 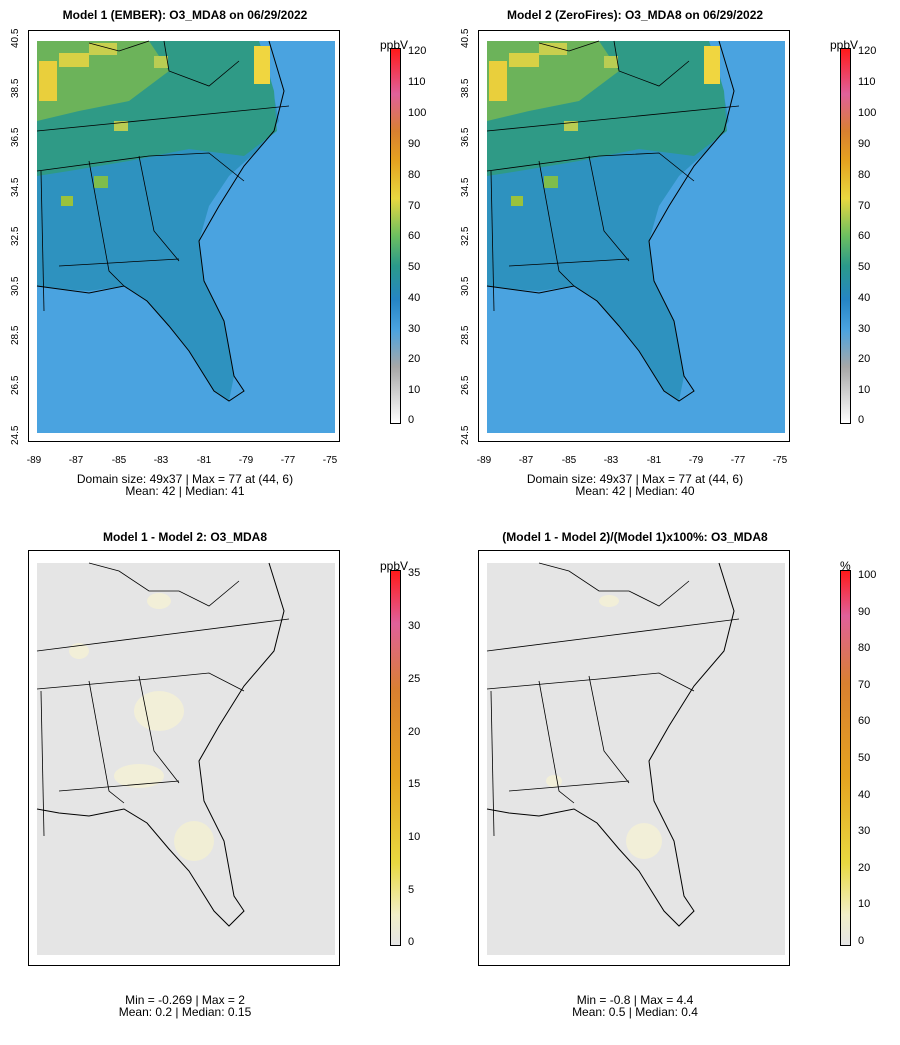 I want to click on colorbar-label: 5, so click(x=411, y=890).